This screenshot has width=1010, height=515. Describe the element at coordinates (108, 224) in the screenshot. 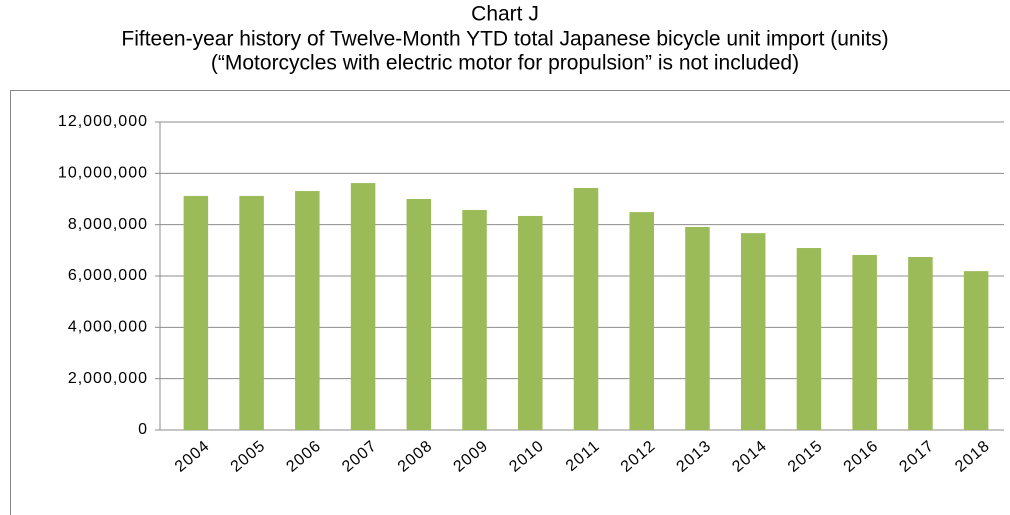

I see `y-tick-label: 8,000,000` at that location.